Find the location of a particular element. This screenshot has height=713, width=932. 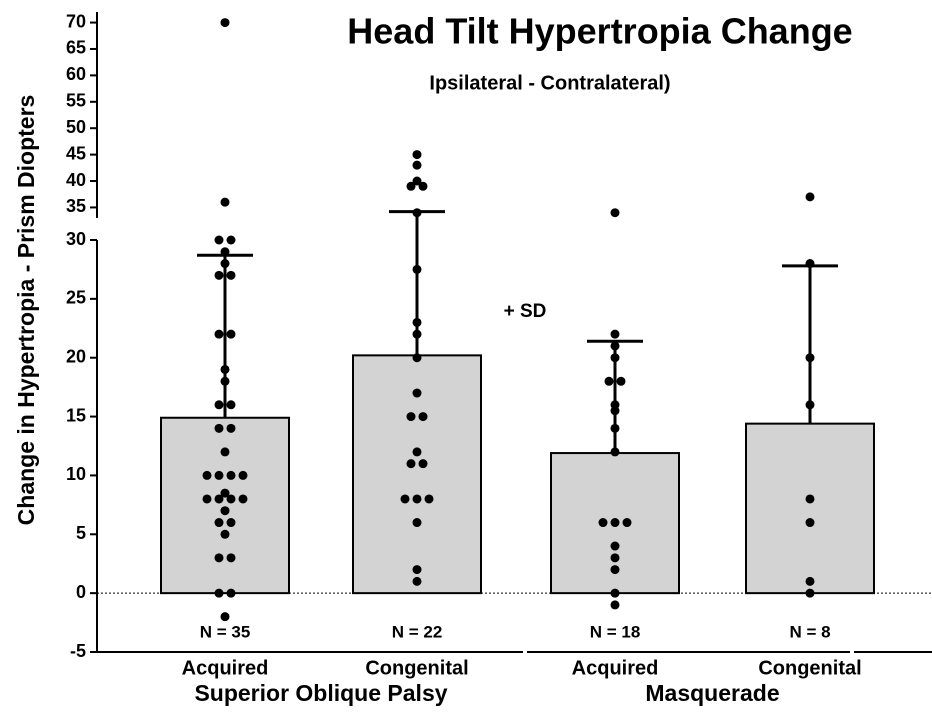

y-tick-label: 10 is located at coordinates (76, 474).